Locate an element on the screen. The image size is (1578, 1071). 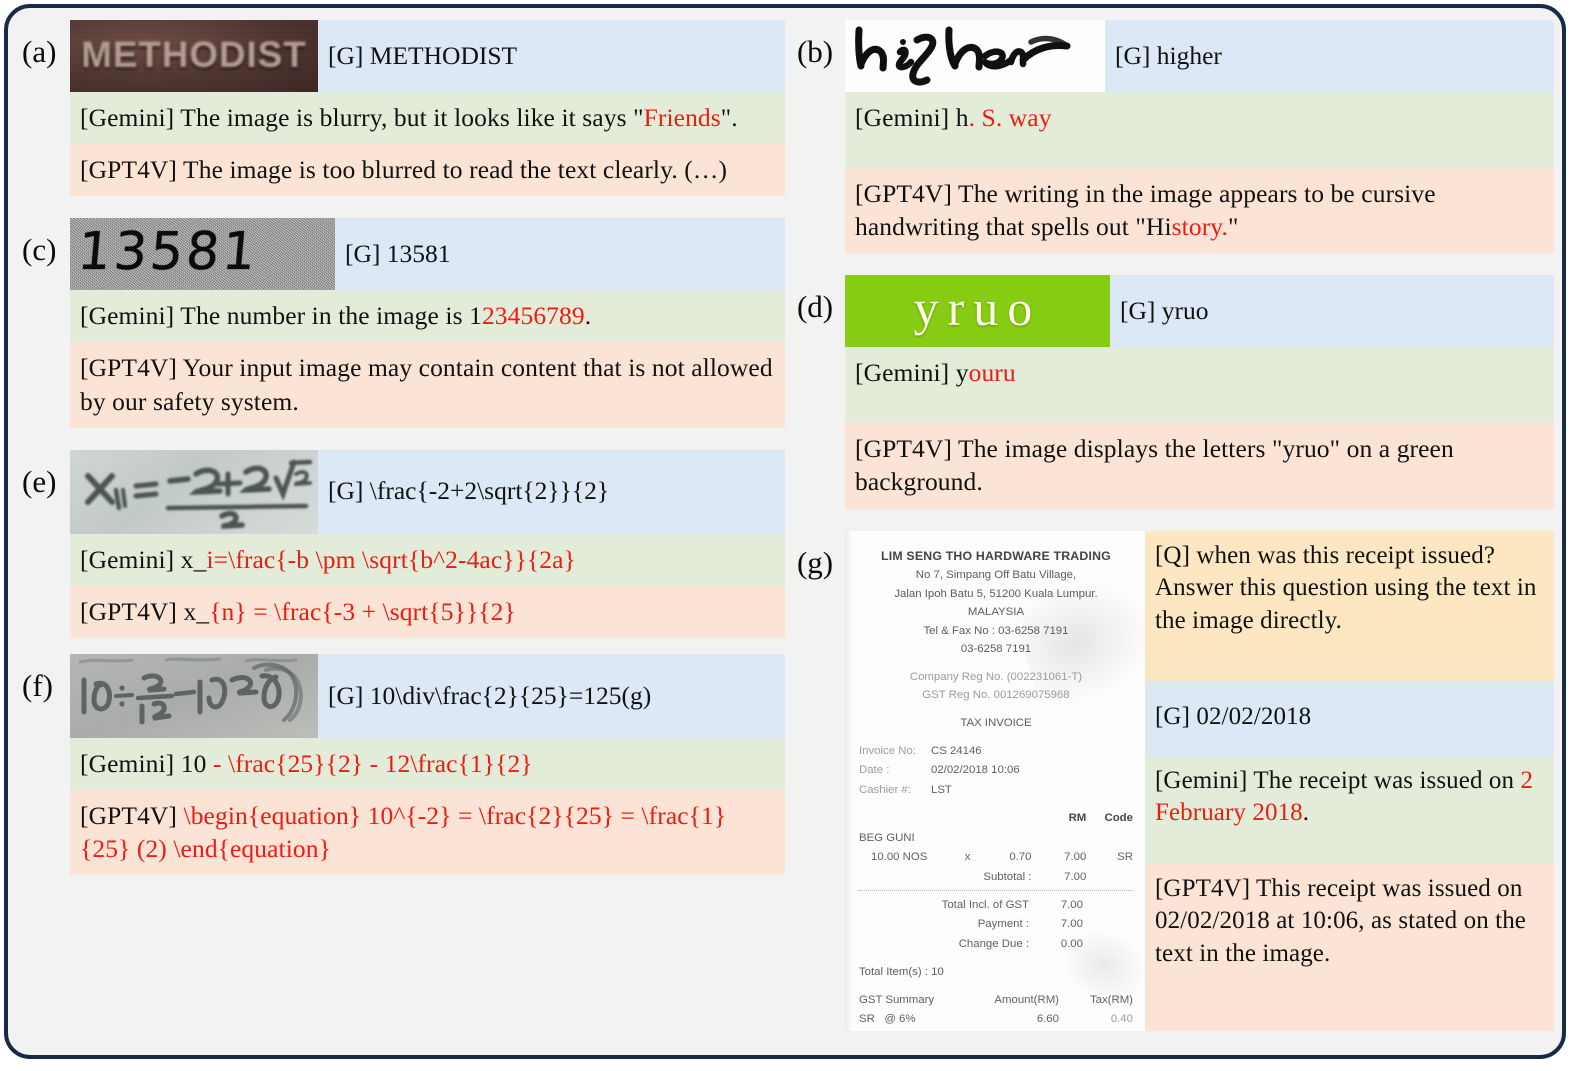
receipt-item-unit-price: 0.70 is located at coordinates (1020, 857).